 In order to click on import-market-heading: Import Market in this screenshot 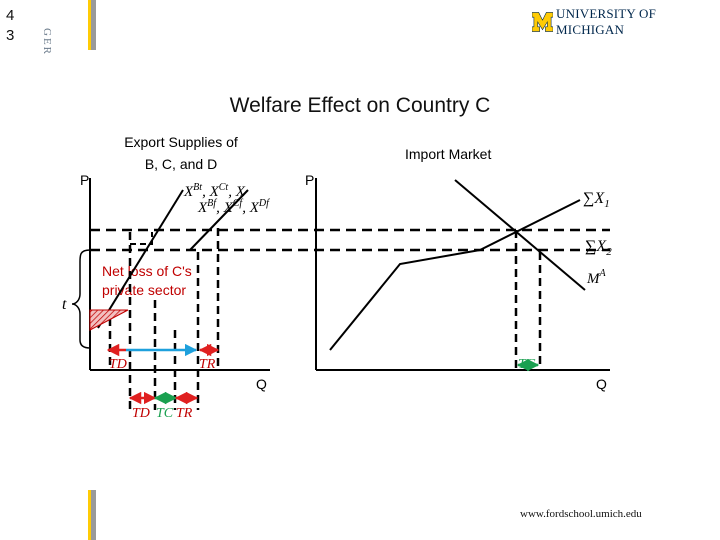, I will do `click(448, 154)`.